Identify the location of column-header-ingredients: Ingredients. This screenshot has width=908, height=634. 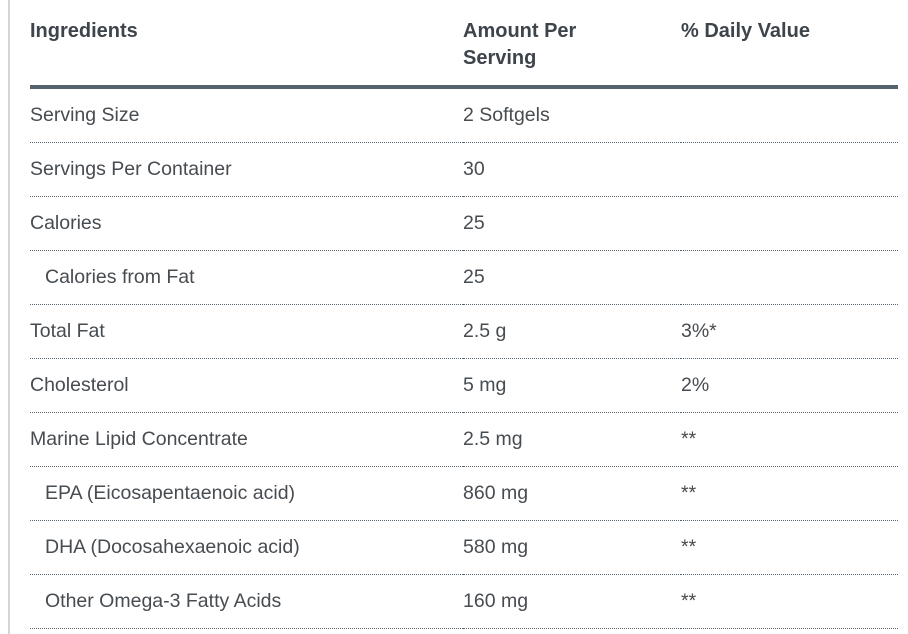
(246, 49).